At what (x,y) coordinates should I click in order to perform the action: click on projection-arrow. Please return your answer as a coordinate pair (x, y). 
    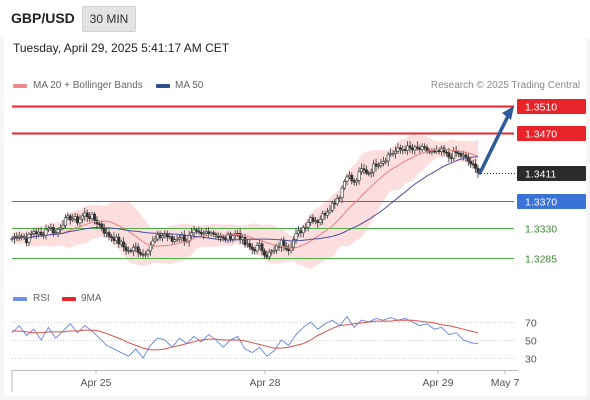
    Looking at the image, I should click on (494, 143).